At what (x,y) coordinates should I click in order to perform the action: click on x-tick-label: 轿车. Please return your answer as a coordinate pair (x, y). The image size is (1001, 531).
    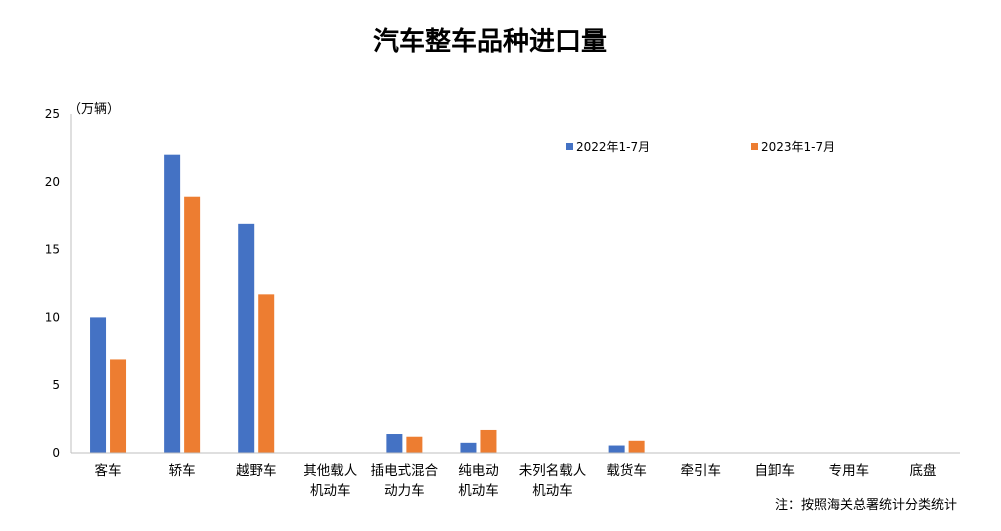
    Looking at the image, I should click on (182, 470).